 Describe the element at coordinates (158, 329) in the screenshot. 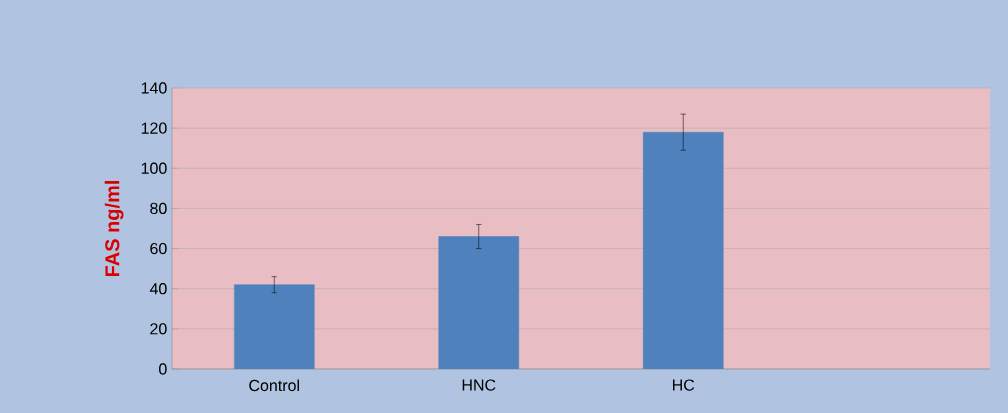

I see `y-tick-label: 20` at that location.